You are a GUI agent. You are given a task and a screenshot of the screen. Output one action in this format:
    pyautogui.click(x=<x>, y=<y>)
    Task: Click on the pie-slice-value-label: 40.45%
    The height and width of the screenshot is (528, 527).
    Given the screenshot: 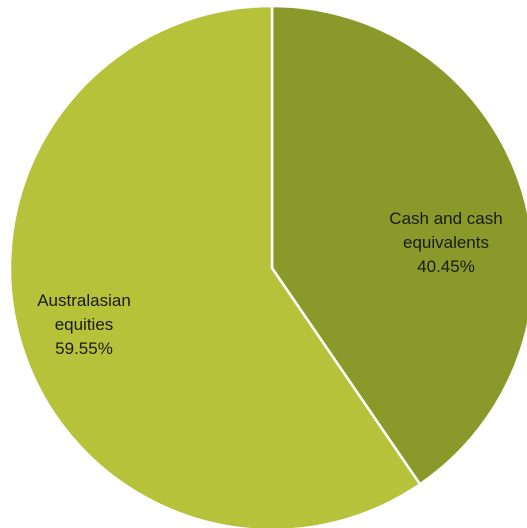 What is the action you would take?
    pyautogui.click(x=446, y=266)
    